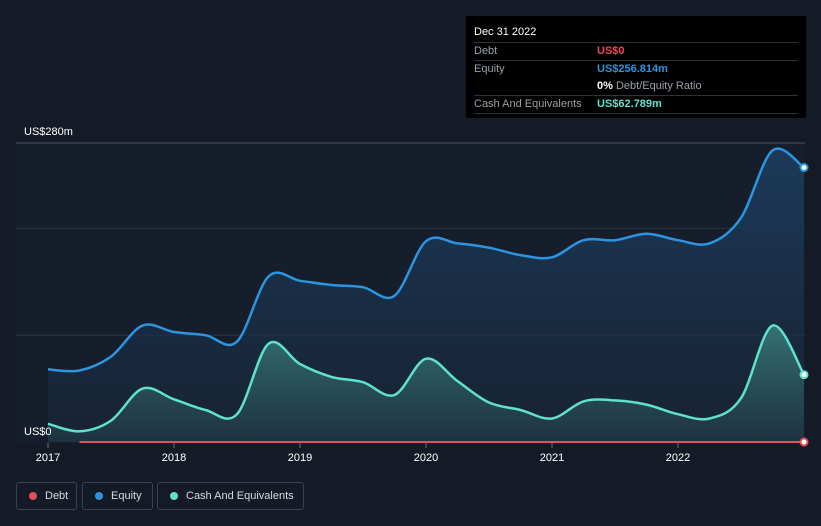  What do you see at coordinates (804, 375) in the screenshot?
I see `cash-end-marker` at bounding box center [804, 375].